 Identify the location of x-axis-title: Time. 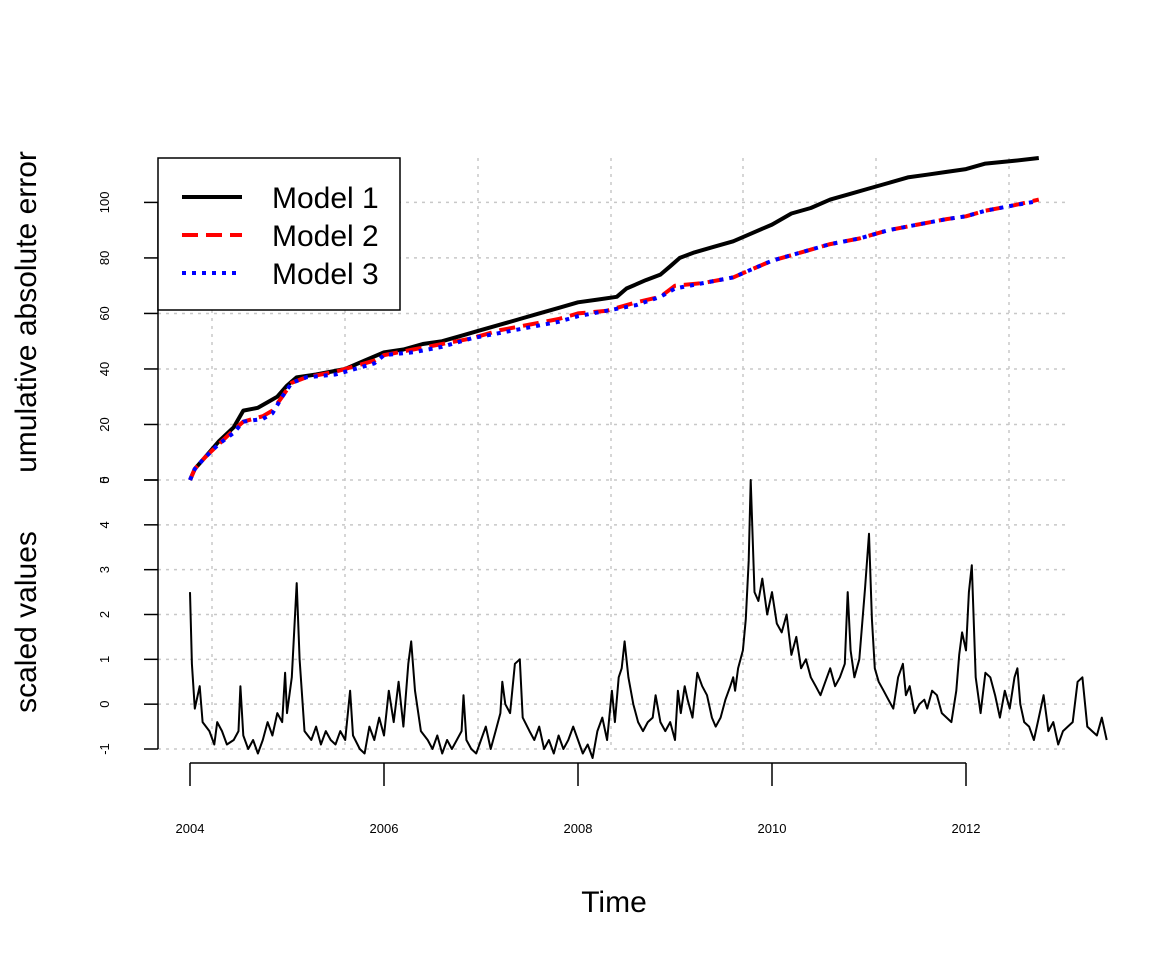
(614, 902).